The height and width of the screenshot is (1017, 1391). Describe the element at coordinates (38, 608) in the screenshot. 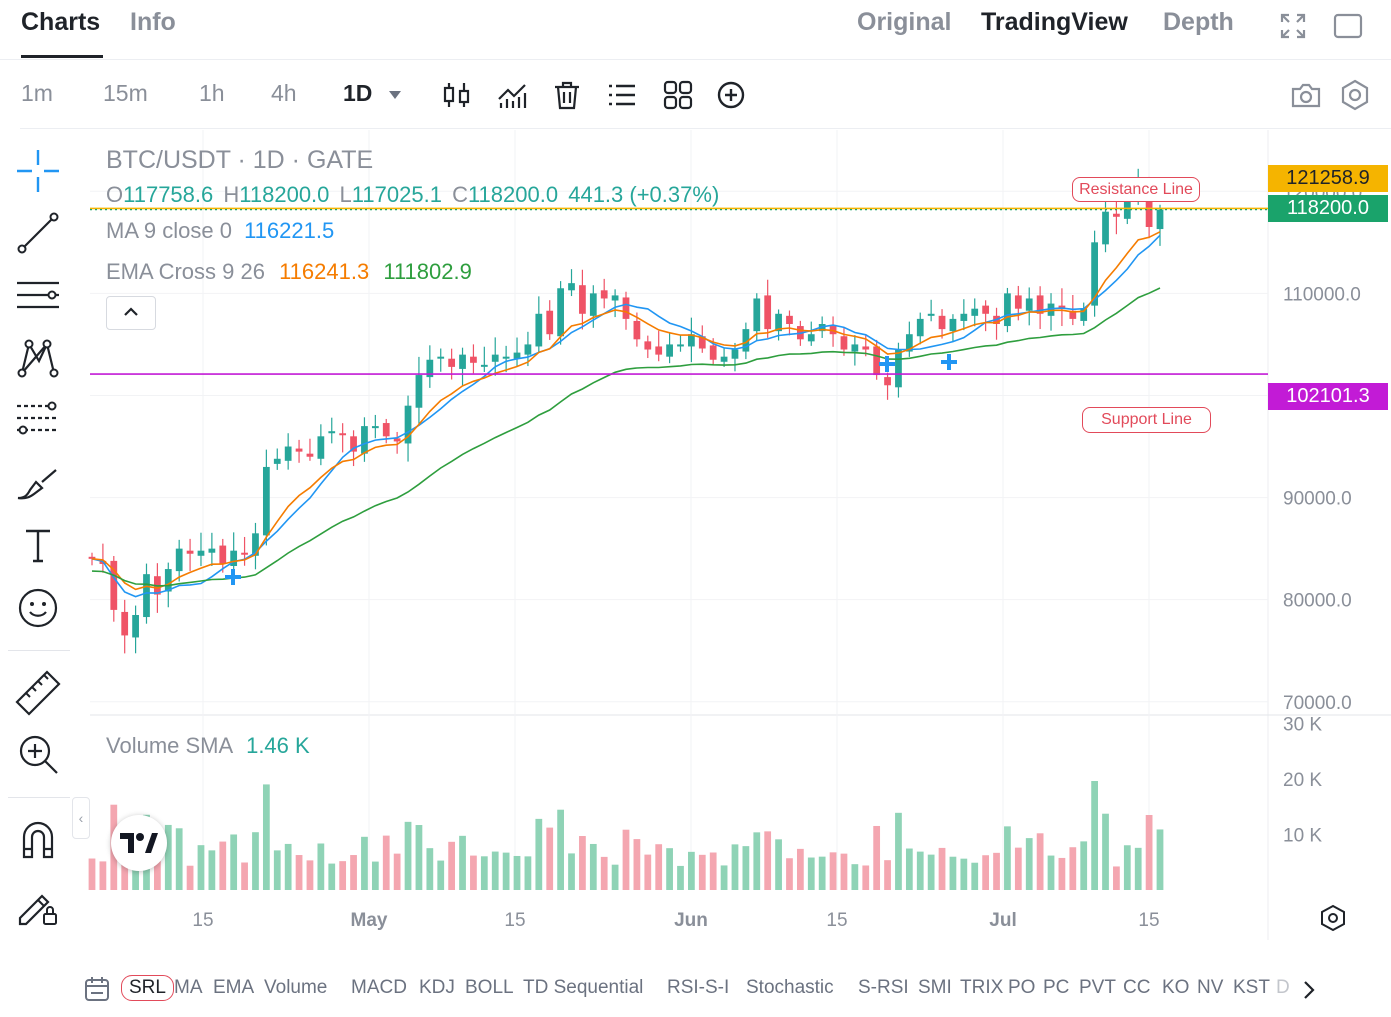

I see `emoji-icon` at that location.